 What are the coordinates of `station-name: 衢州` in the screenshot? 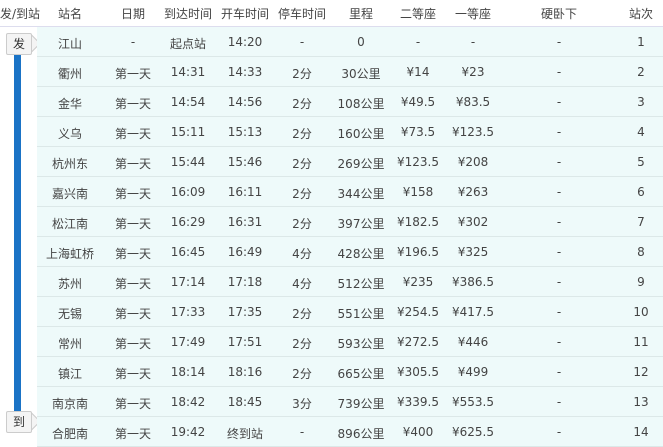 It's located at (70, 74).